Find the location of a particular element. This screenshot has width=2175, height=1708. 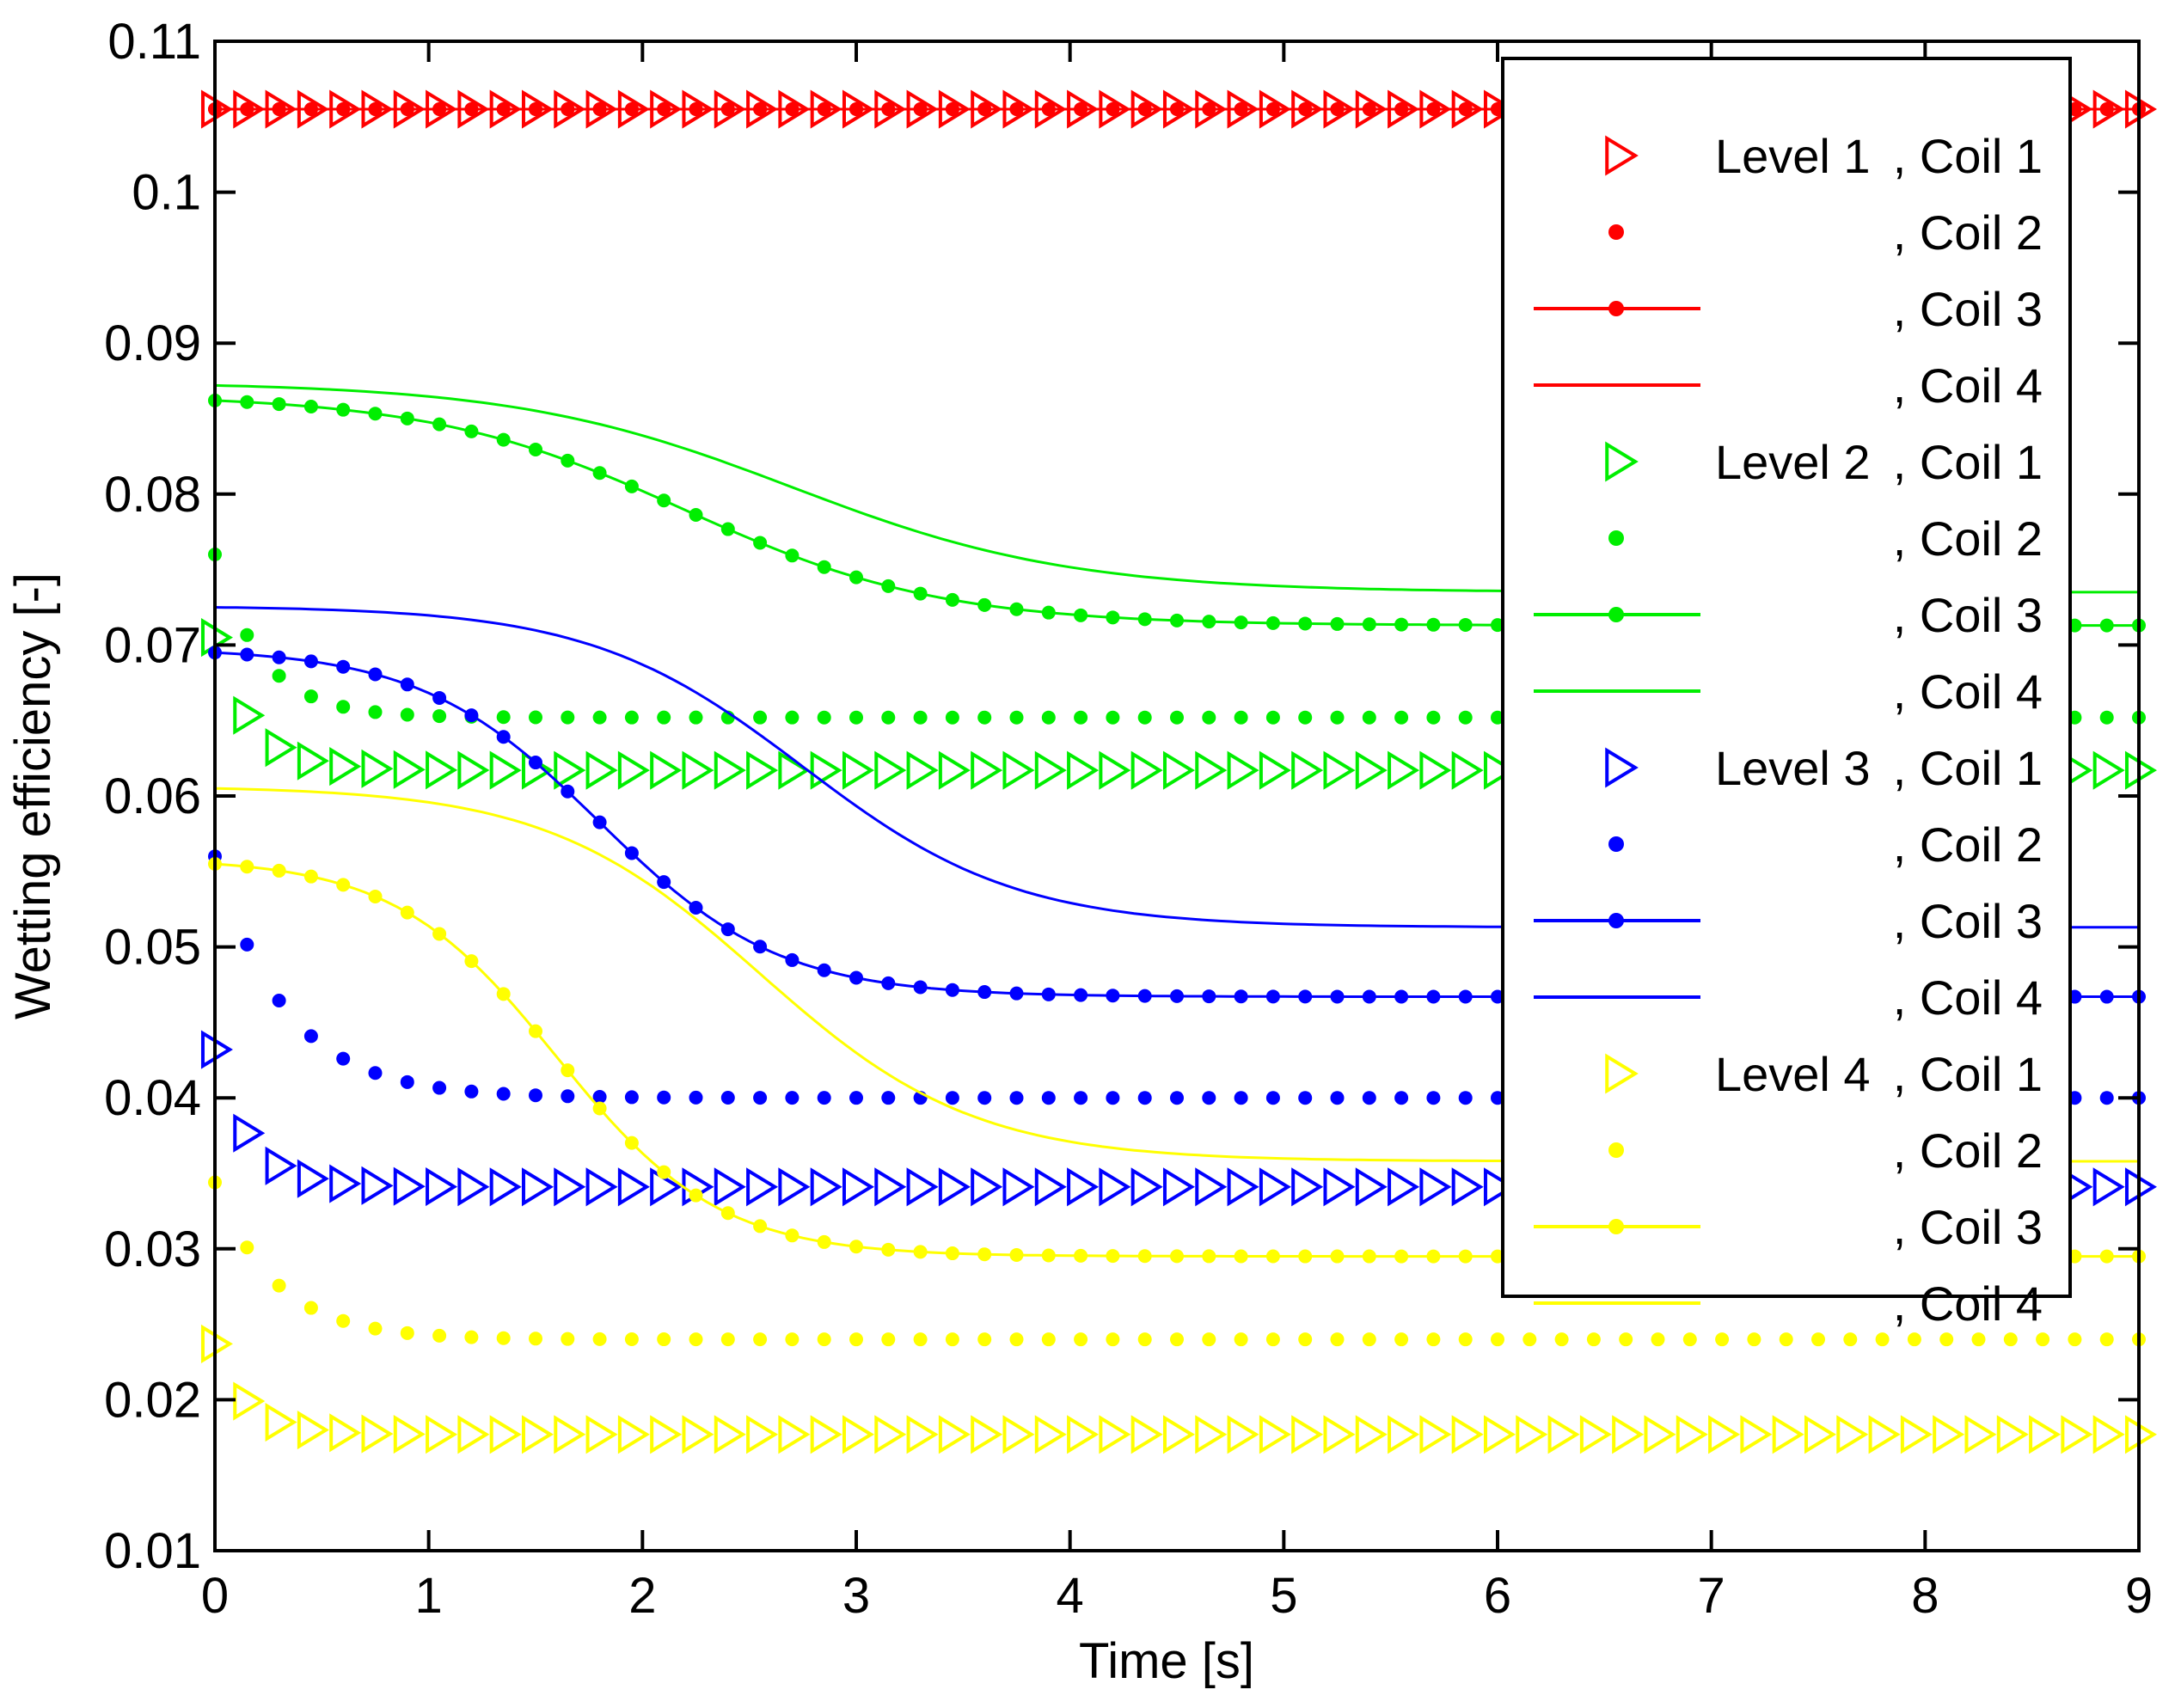

x-tick-label: 0 is located at coordinates (215, 1596).